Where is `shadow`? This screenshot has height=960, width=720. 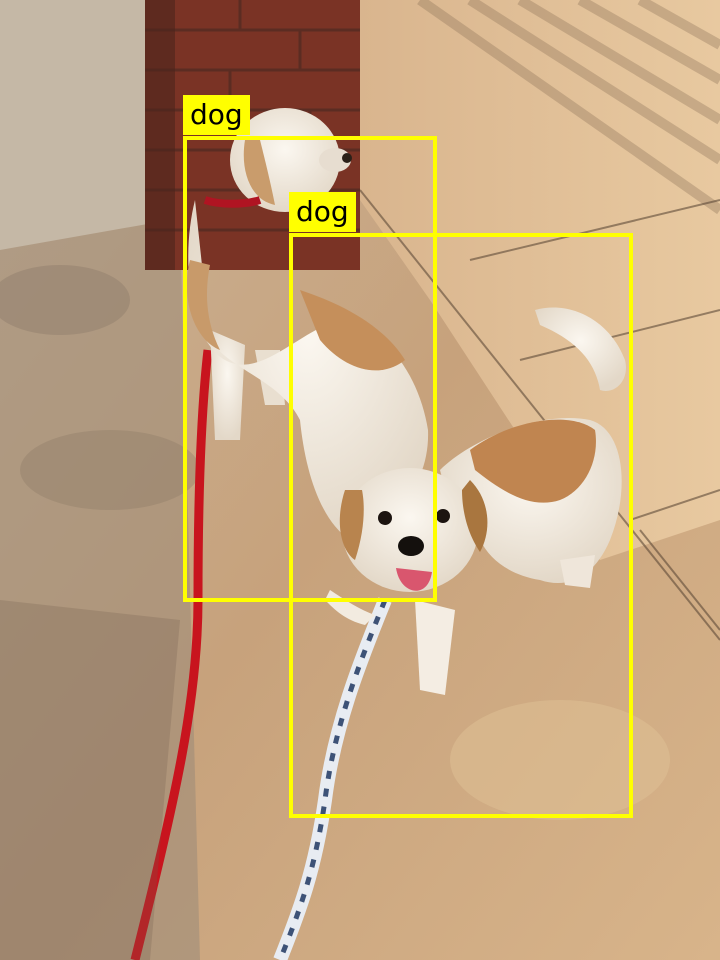 shadow is located at coordinates (90, 780).